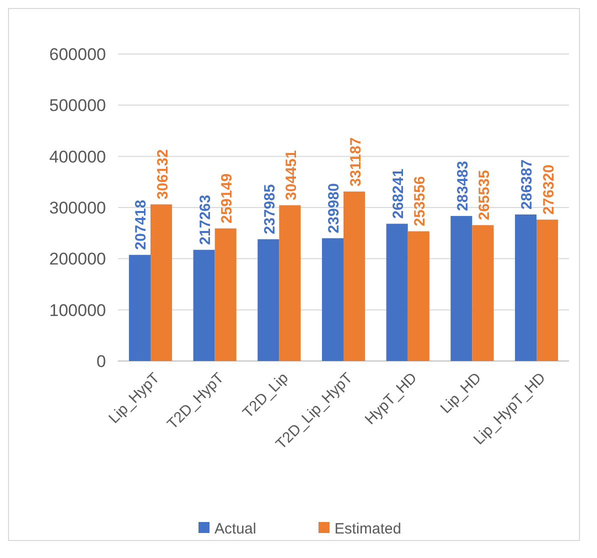  What do you see at coordinates (399, 193) in the screenshot?
I see `data-label: 268241` at bounding box center [399, 193].